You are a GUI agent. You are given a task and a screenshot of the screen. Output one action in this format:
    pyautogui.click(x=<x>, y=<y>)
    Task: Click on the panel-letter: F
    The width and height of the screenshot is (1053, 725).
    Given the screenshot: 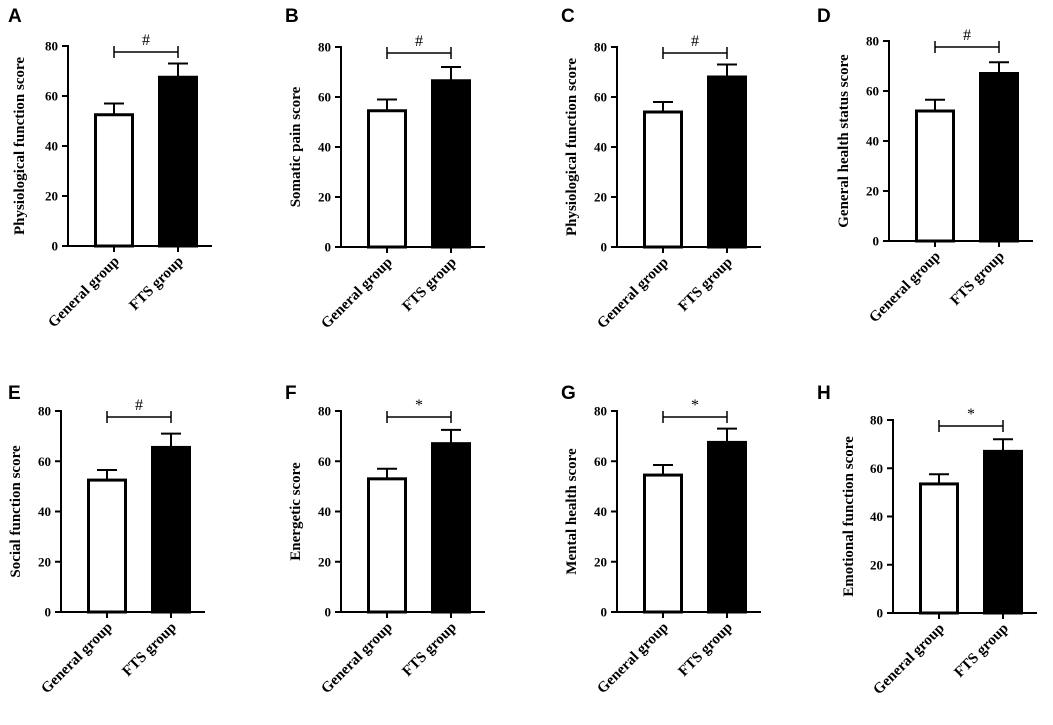 What is the action you would take?
    pyautogui.click(x=291, y=393)
    